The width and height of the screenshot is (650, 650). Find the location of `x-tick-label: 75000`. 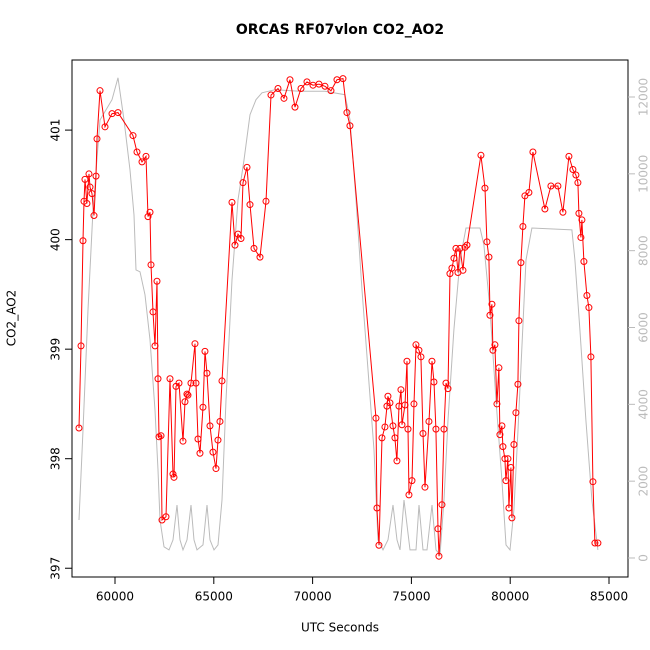

x-tick-label: 75000 is located at coordinates (411, 597).